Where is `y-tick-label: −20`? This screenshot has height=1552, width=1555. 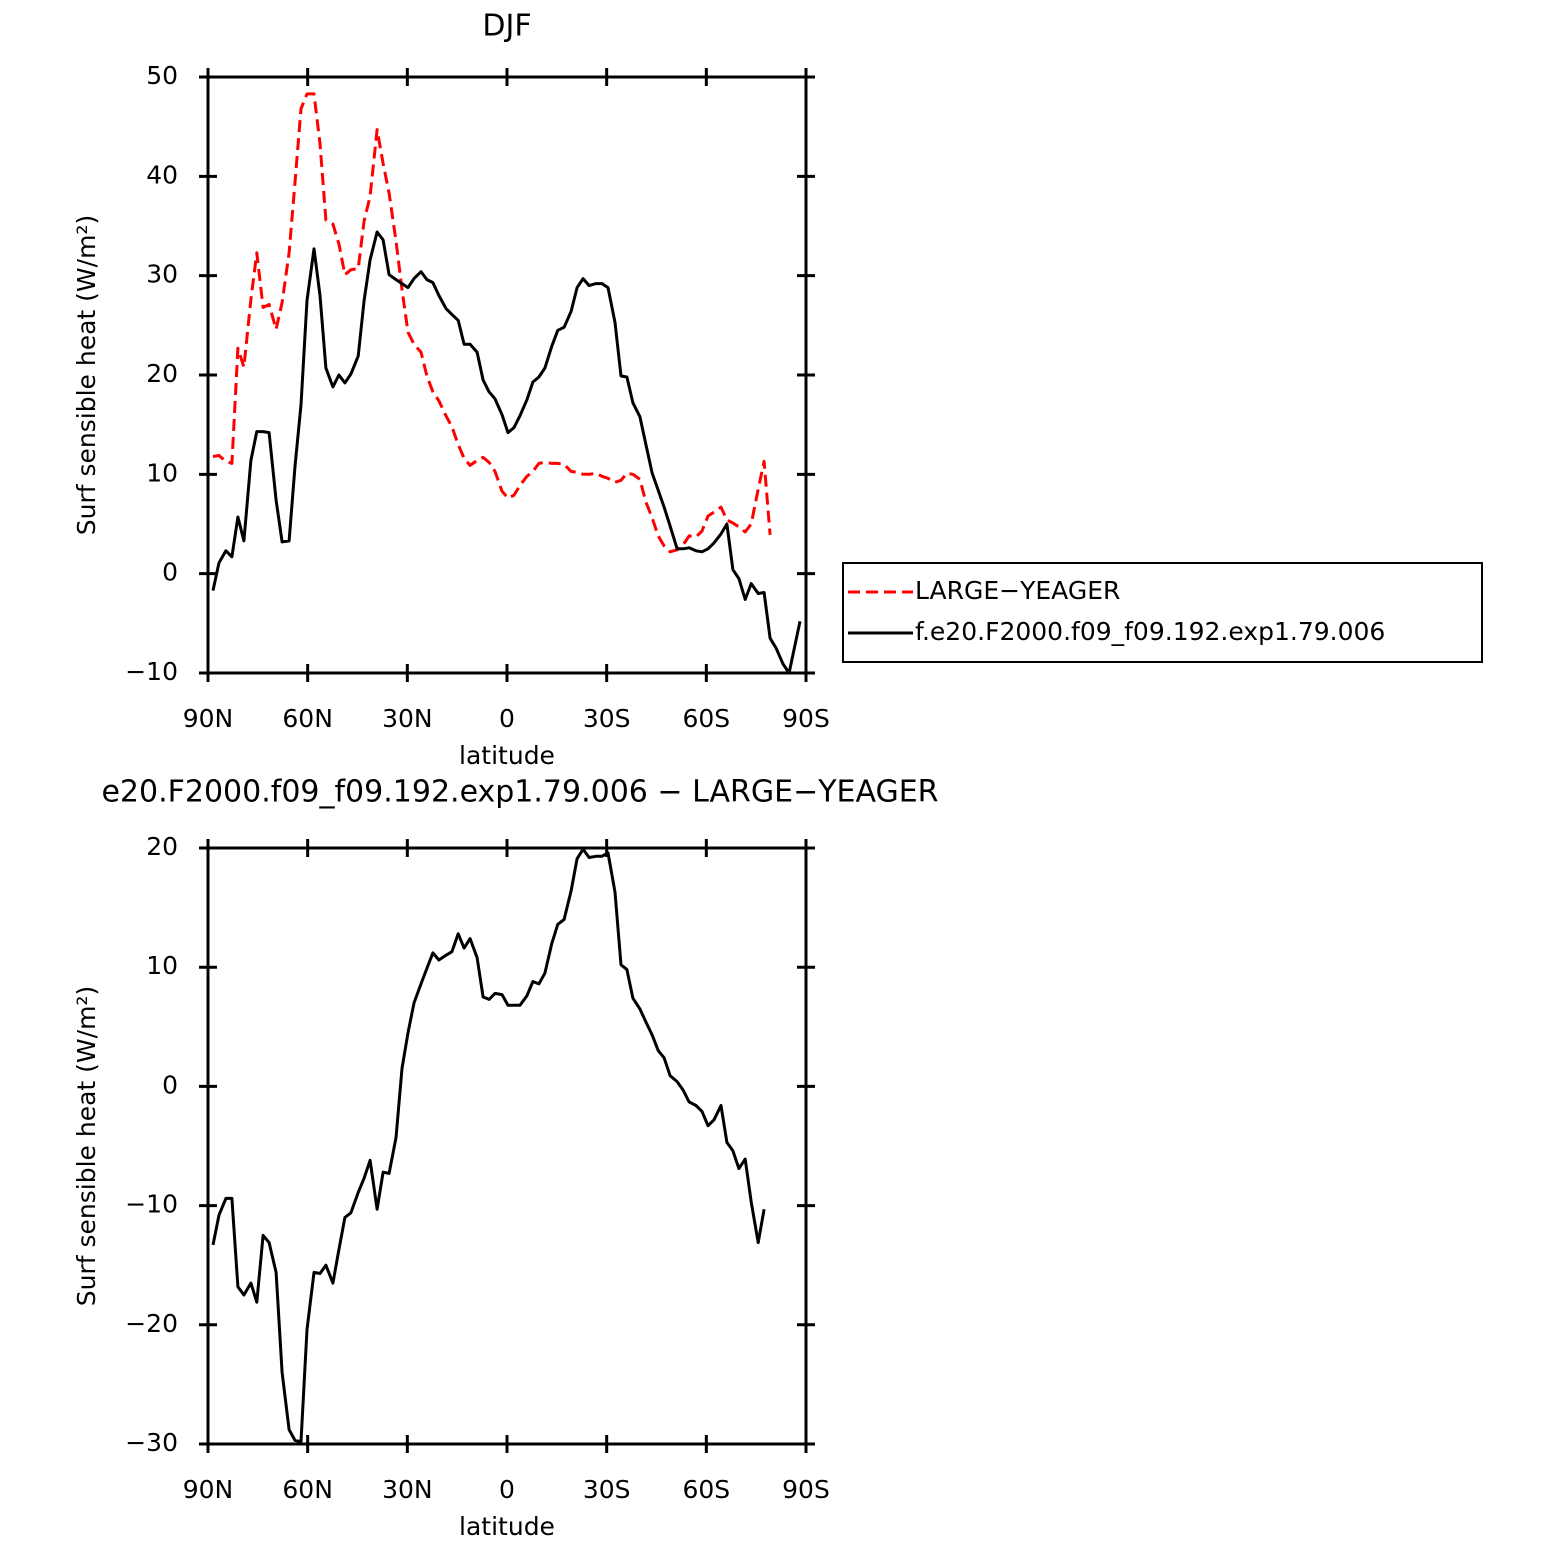 y-tick-label: −20 is located at coordinates (151, 1323).